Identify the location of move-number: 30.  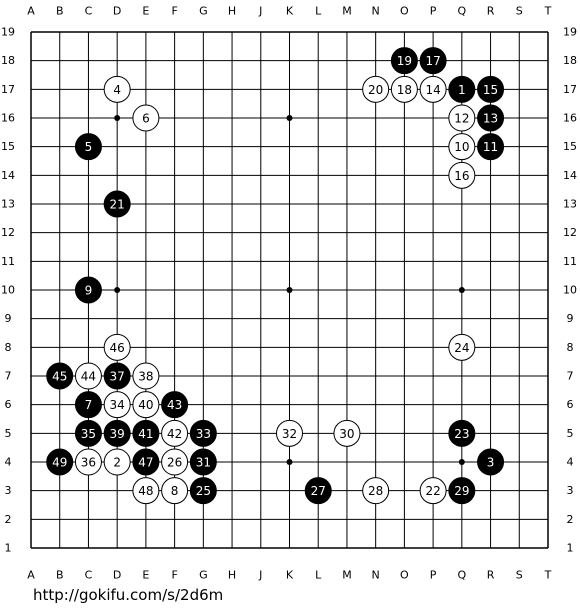
(346, 434).